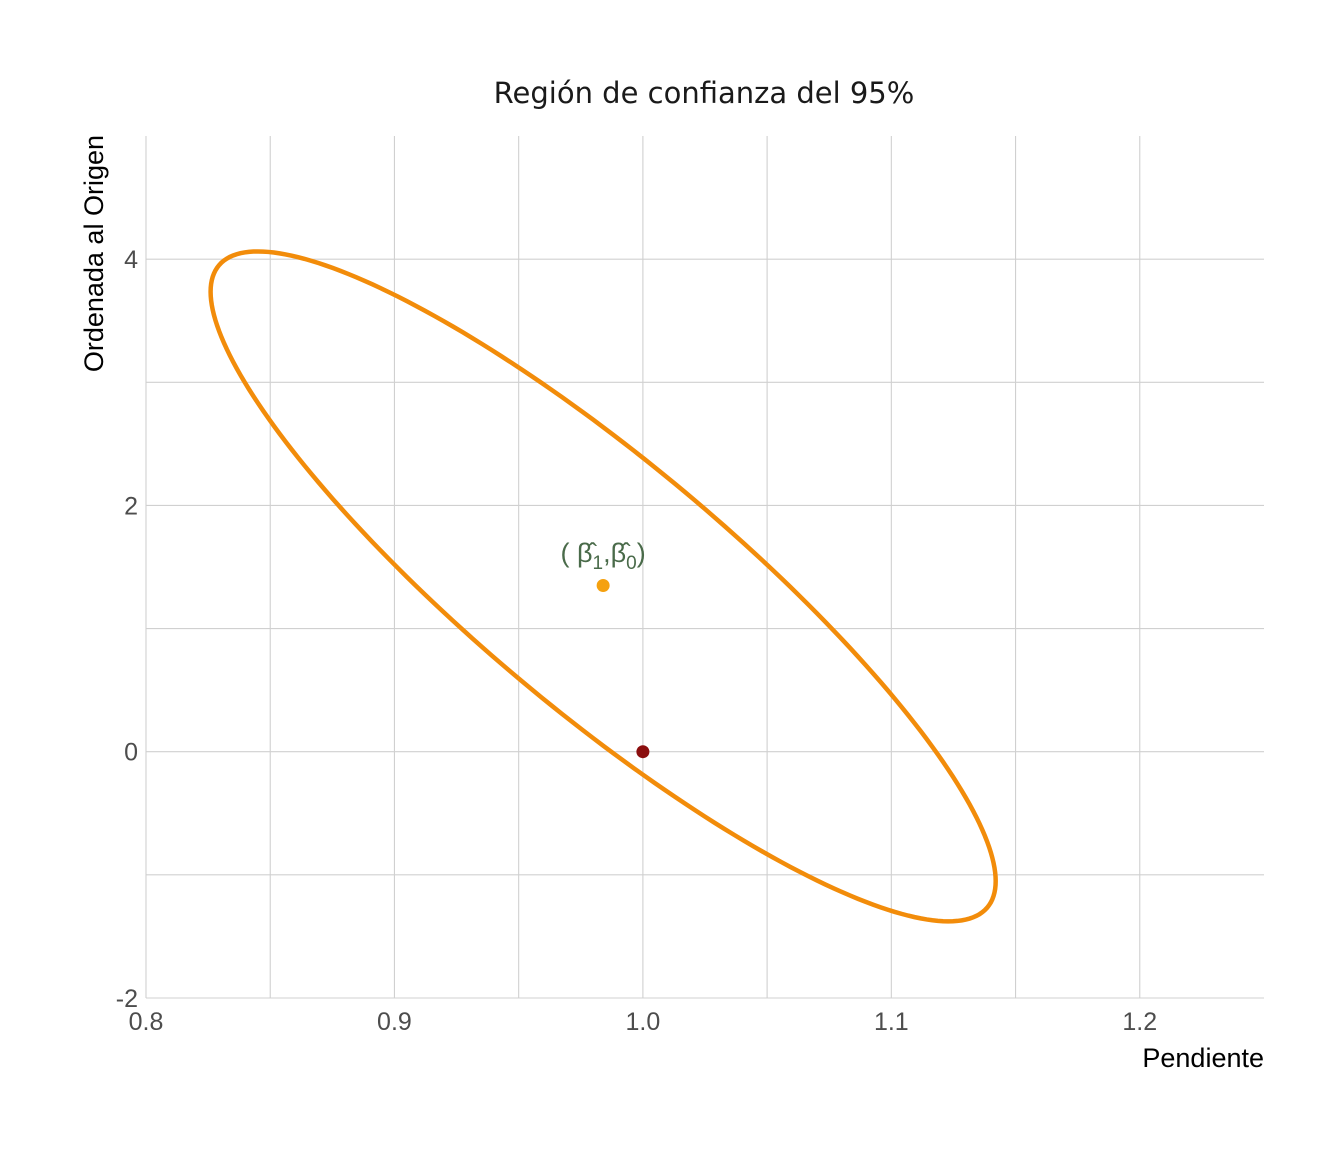  Describe the element at coordinates (631, 563) in the screenshot. I see `annotation-subscript-0: 0` at that location.